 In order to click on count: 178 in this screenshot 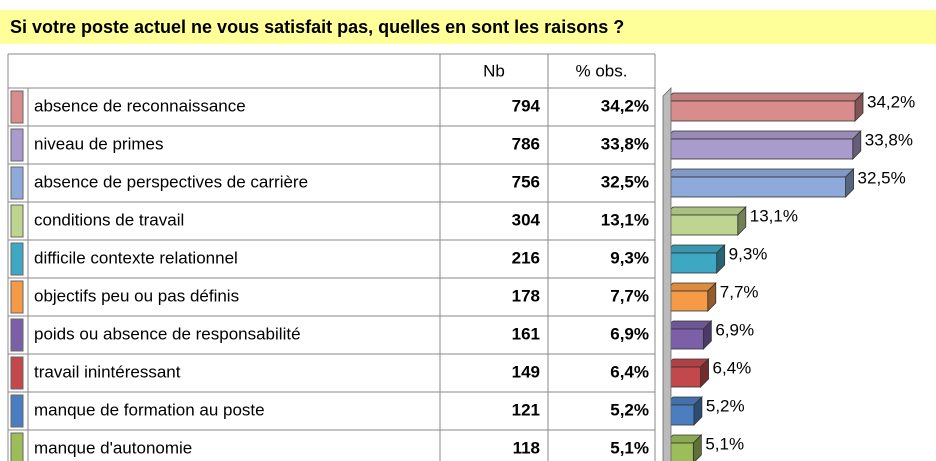, I will do `click(526, 295)`.